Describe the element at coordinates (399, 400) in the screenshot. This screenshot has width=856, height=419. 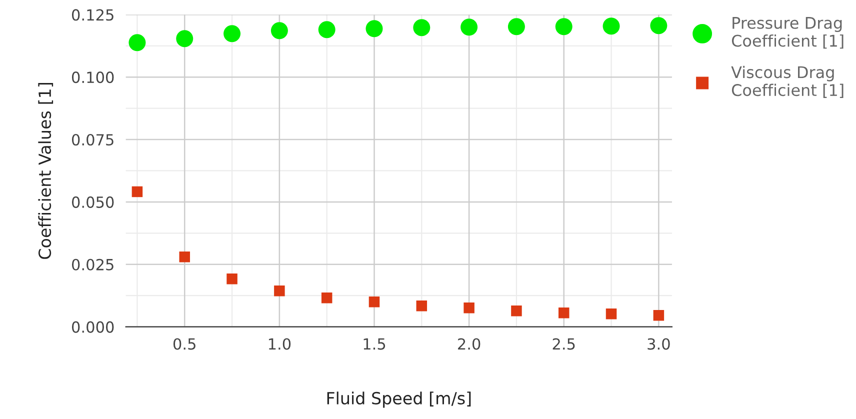
I see `x-axis-title: Fluid Speed [m/s]` at that location.